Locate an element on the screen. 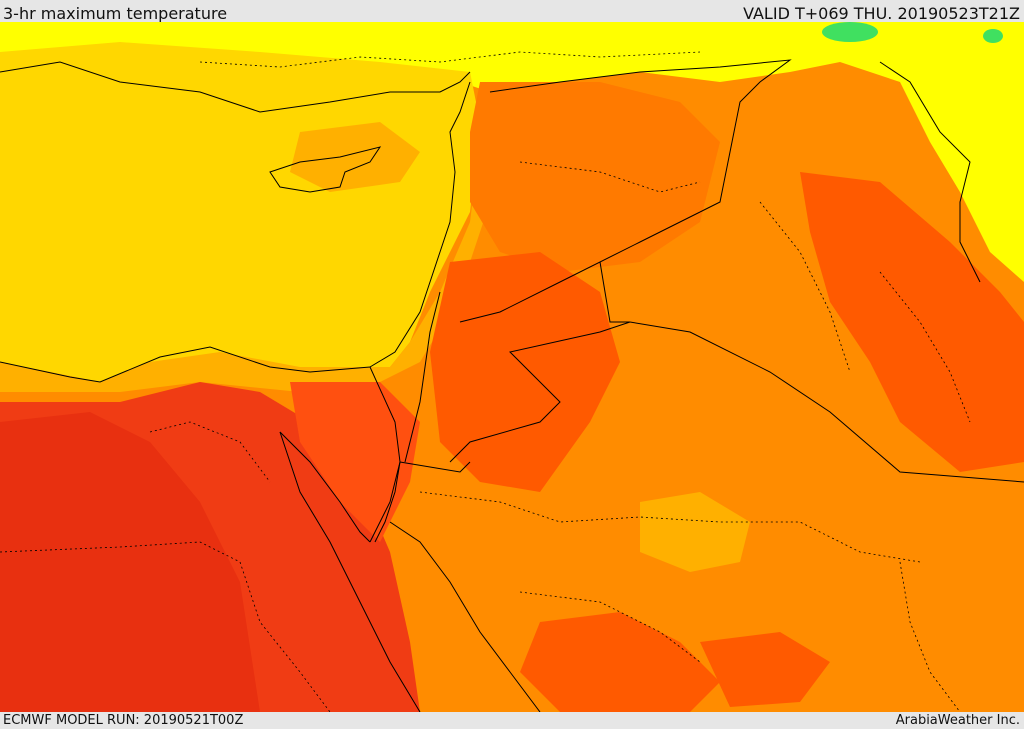  border-israel-jordan is located at coordinates (422, 377).